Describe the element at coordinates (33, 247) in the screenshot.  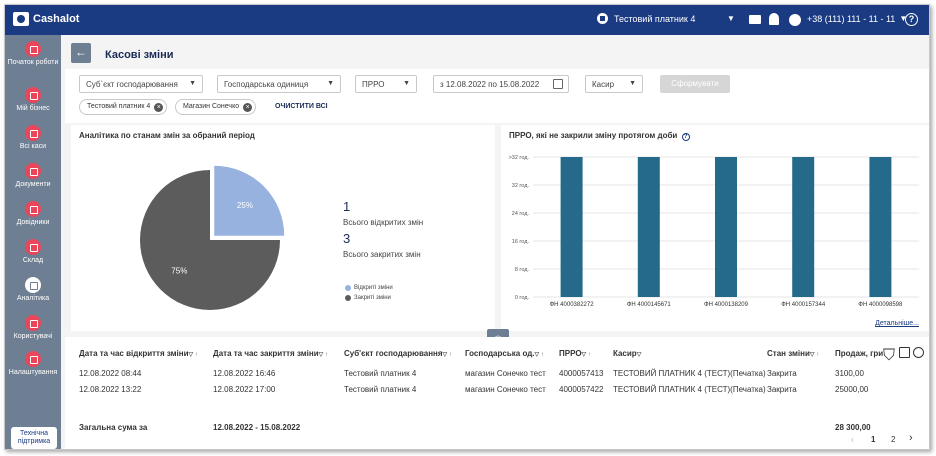
I see `warehouse-icon` at that location.